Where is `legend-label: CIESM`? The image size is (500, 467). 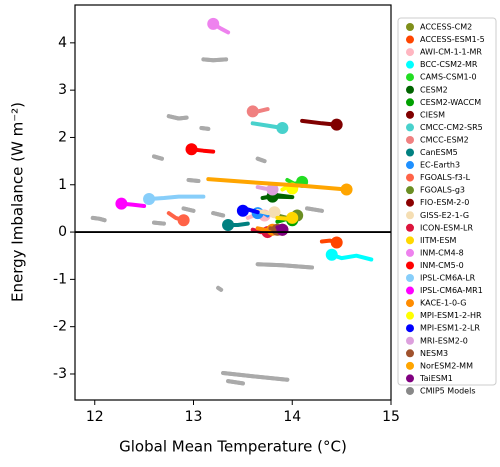 legend-label: CIESM is located at coordinates (432, 114).